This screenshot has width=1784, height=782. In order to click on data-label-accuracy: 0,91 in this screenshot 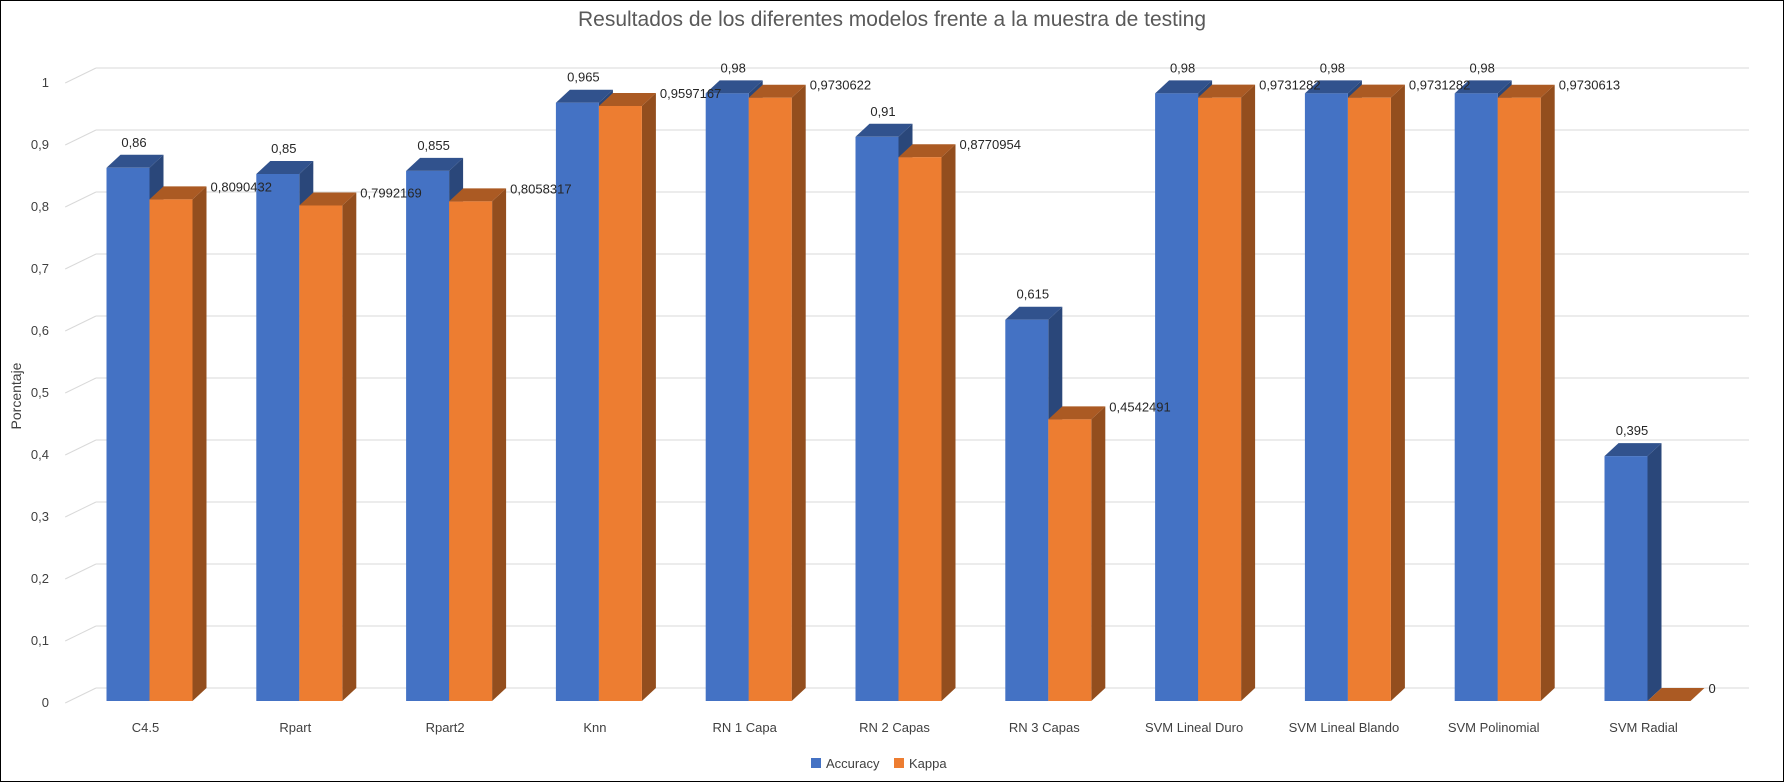, I will do `click(882, 111)`.